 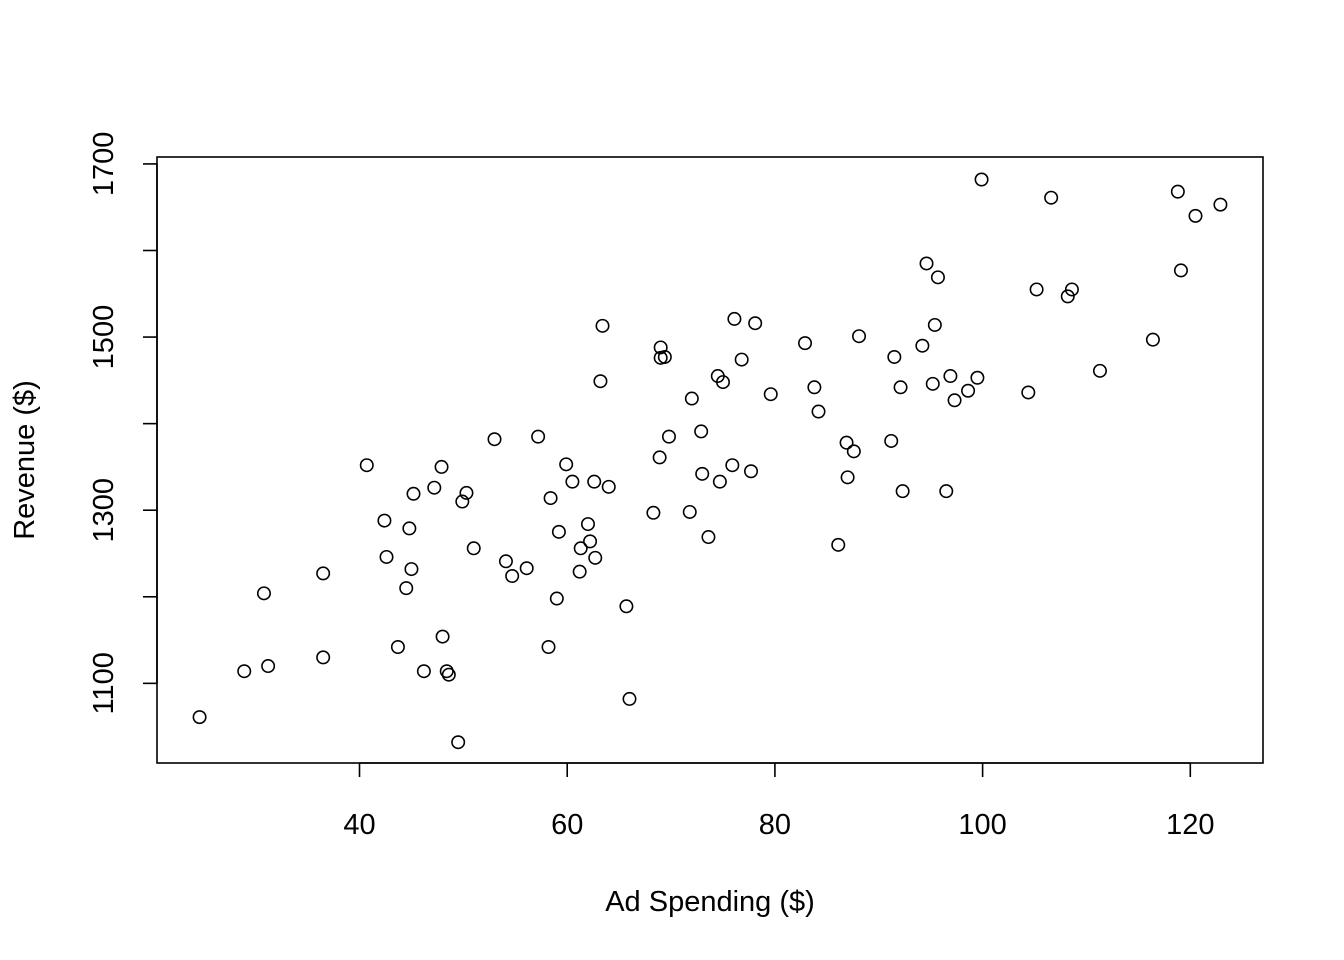 I want to click on x-tick-label: 40, so click(x=359, y=825).